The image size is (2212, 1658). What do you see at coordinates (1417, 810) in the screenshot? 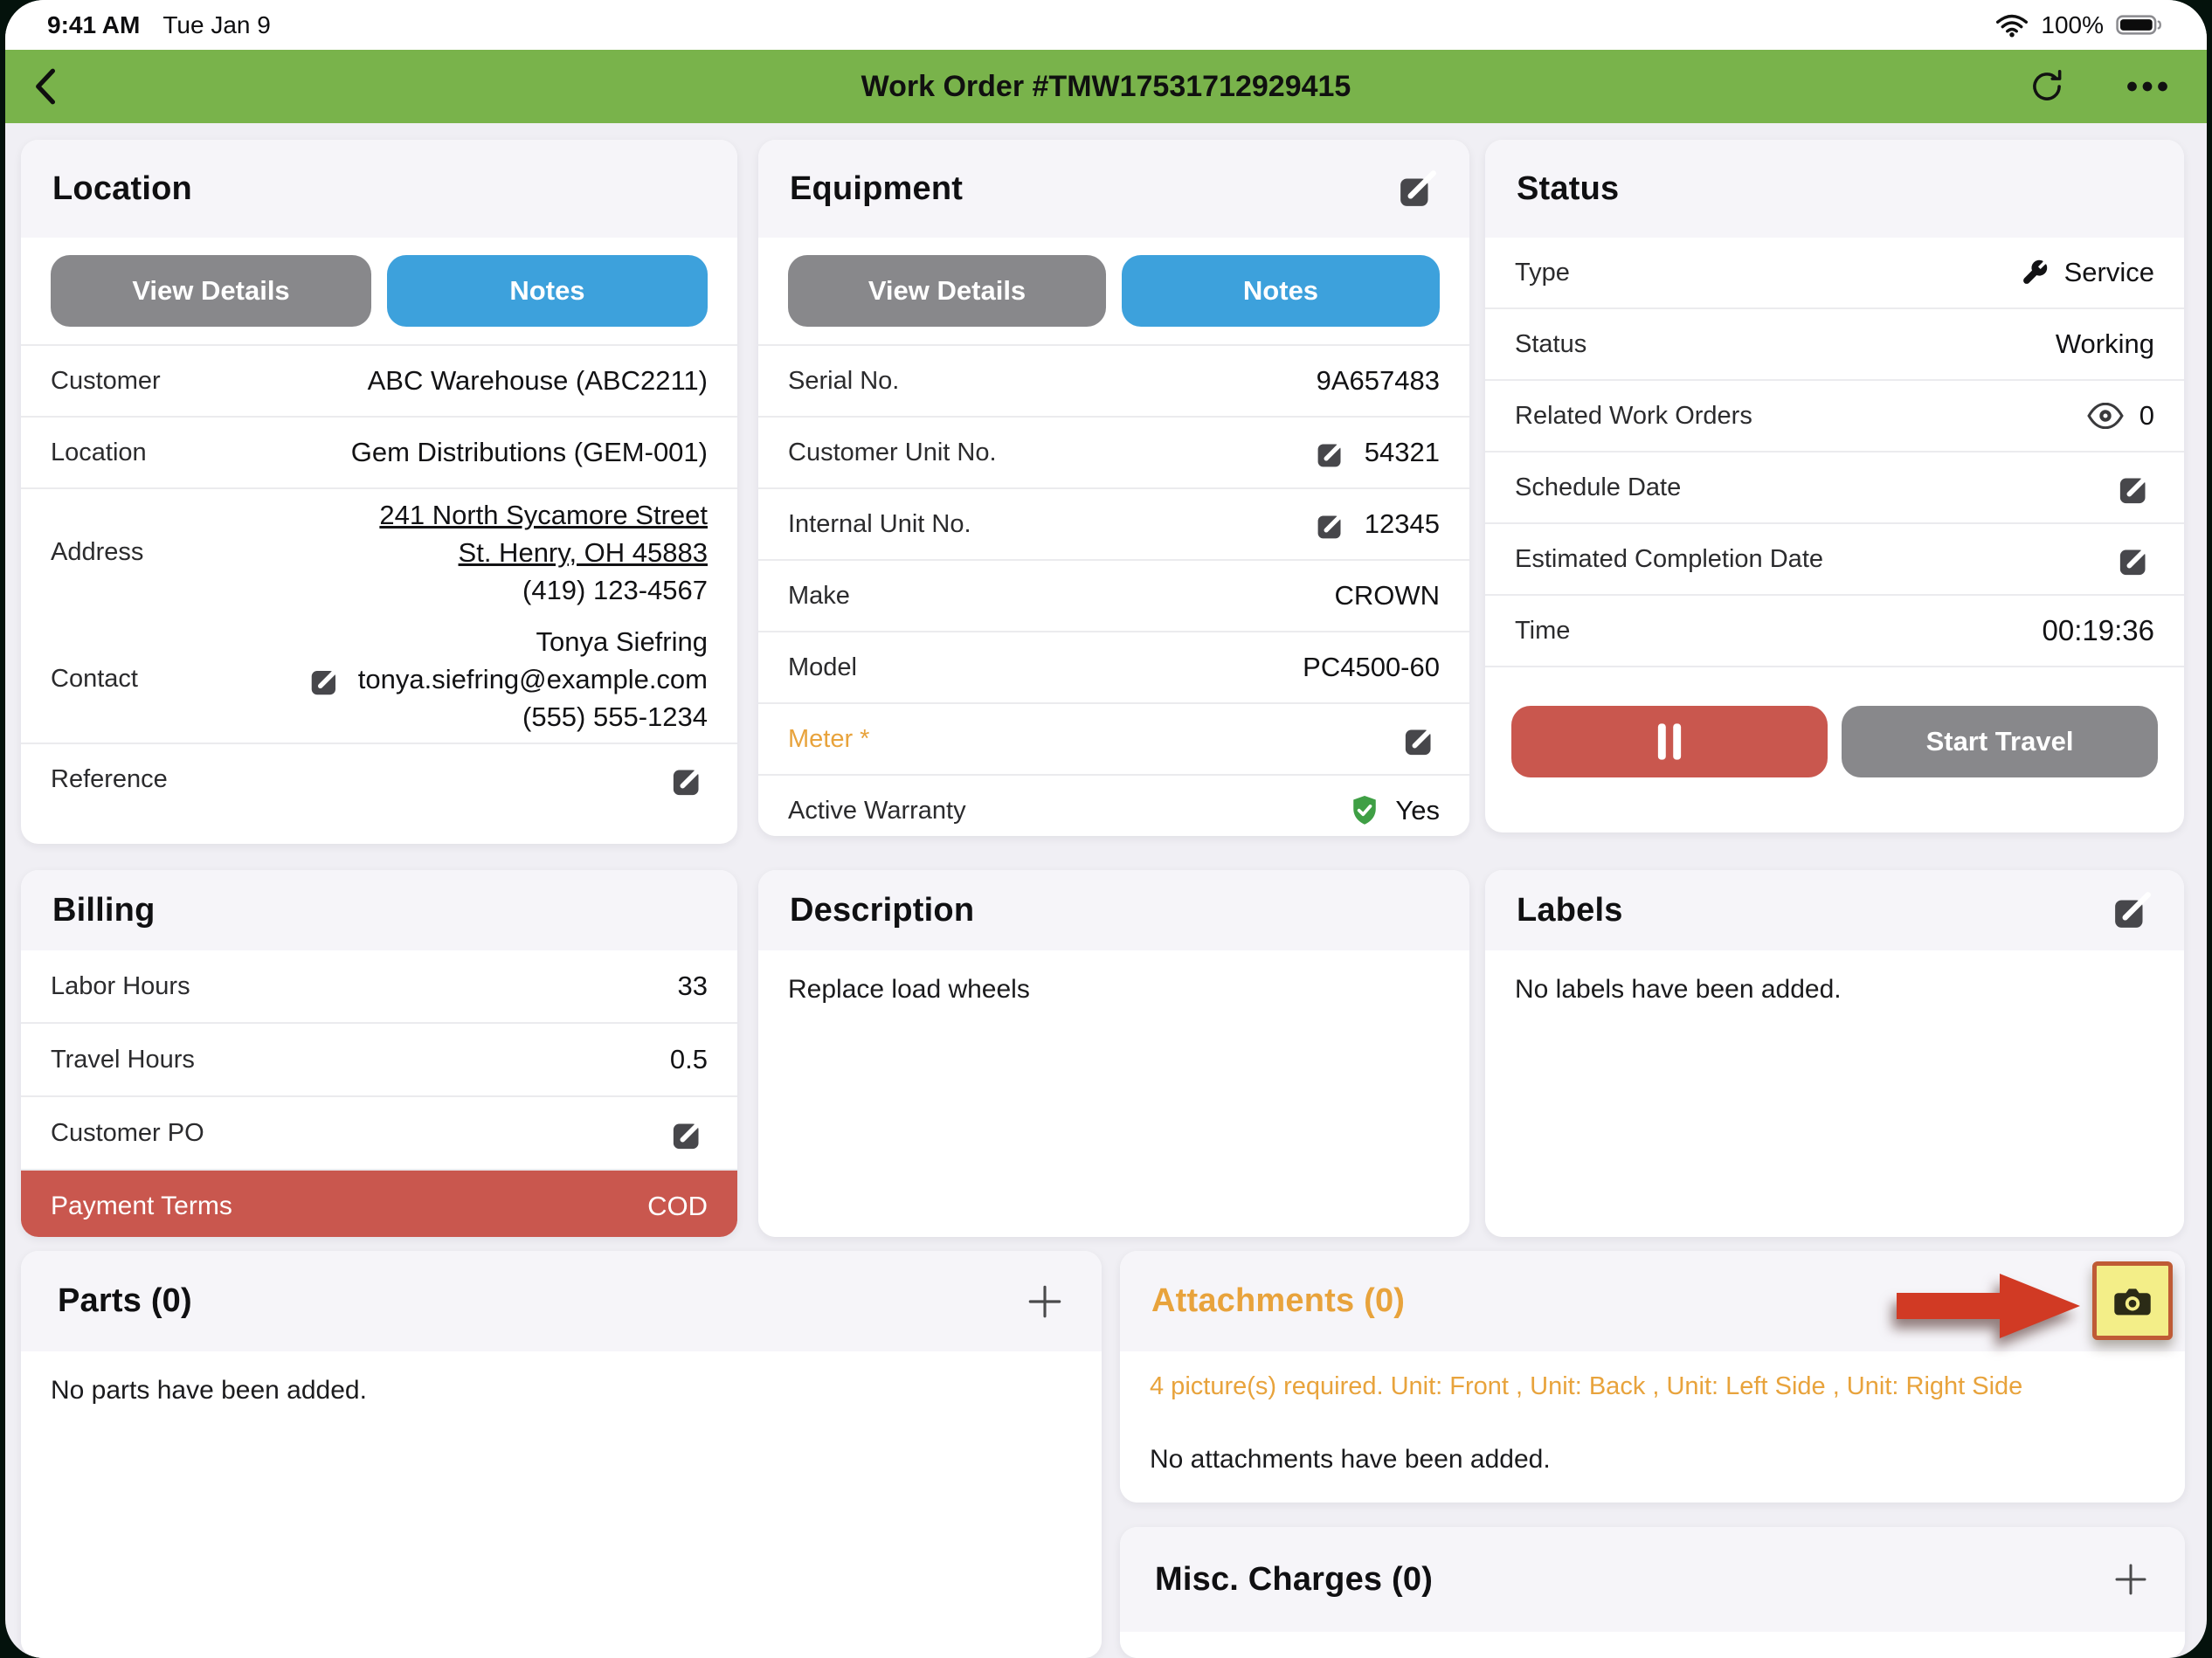
I see `warranty-value: Yes` at bounding box center [1417, 810].